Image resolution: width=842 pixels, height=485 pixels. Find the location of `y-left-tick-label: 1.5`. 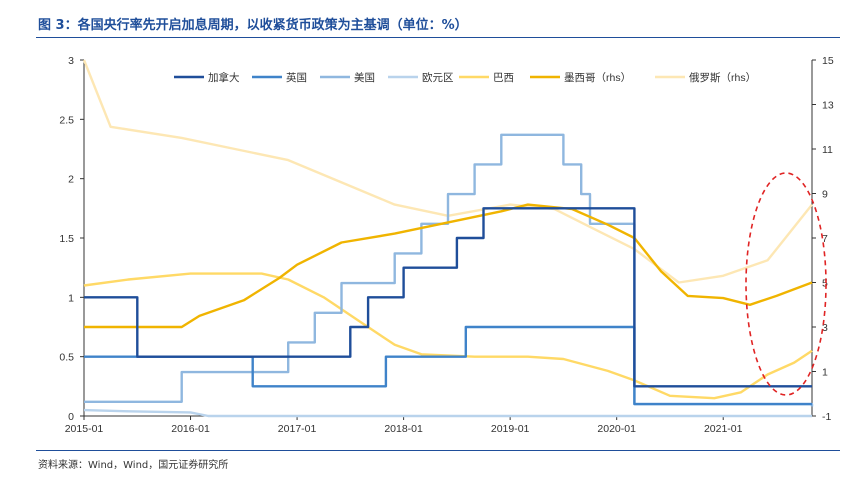

y-left-tick-label: 1.5 is located at coordinates (66, 239).